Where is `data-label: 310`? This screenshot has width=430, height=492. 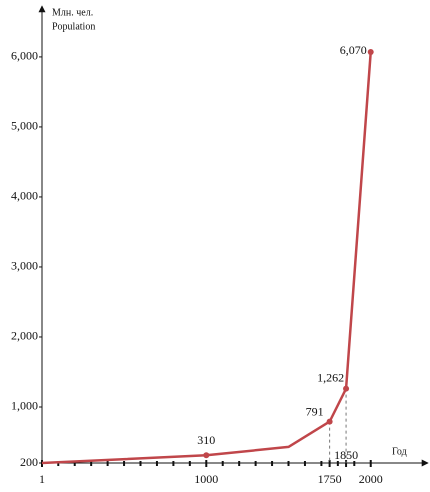 data-label: 310 is located at coordinates (206, 440).